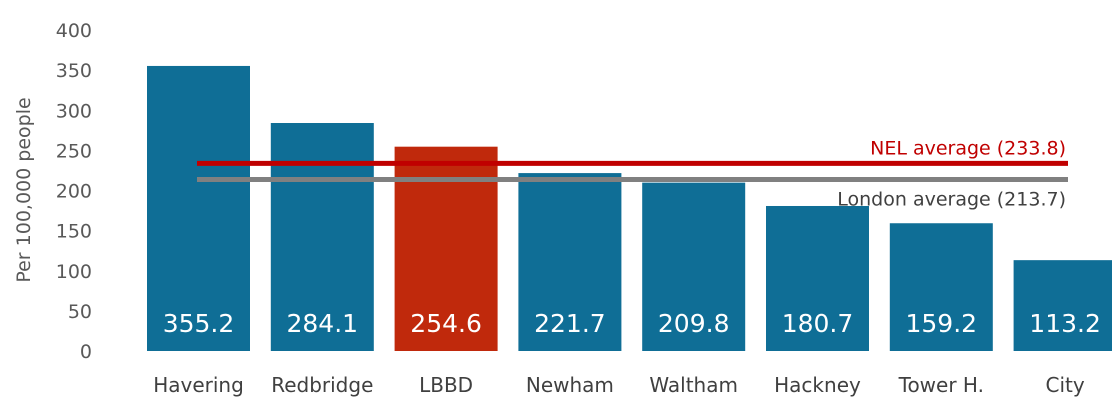 The height and width of the screenshot is (408, 1112). I want to click on value-label: 180.7, so click(818, 323).